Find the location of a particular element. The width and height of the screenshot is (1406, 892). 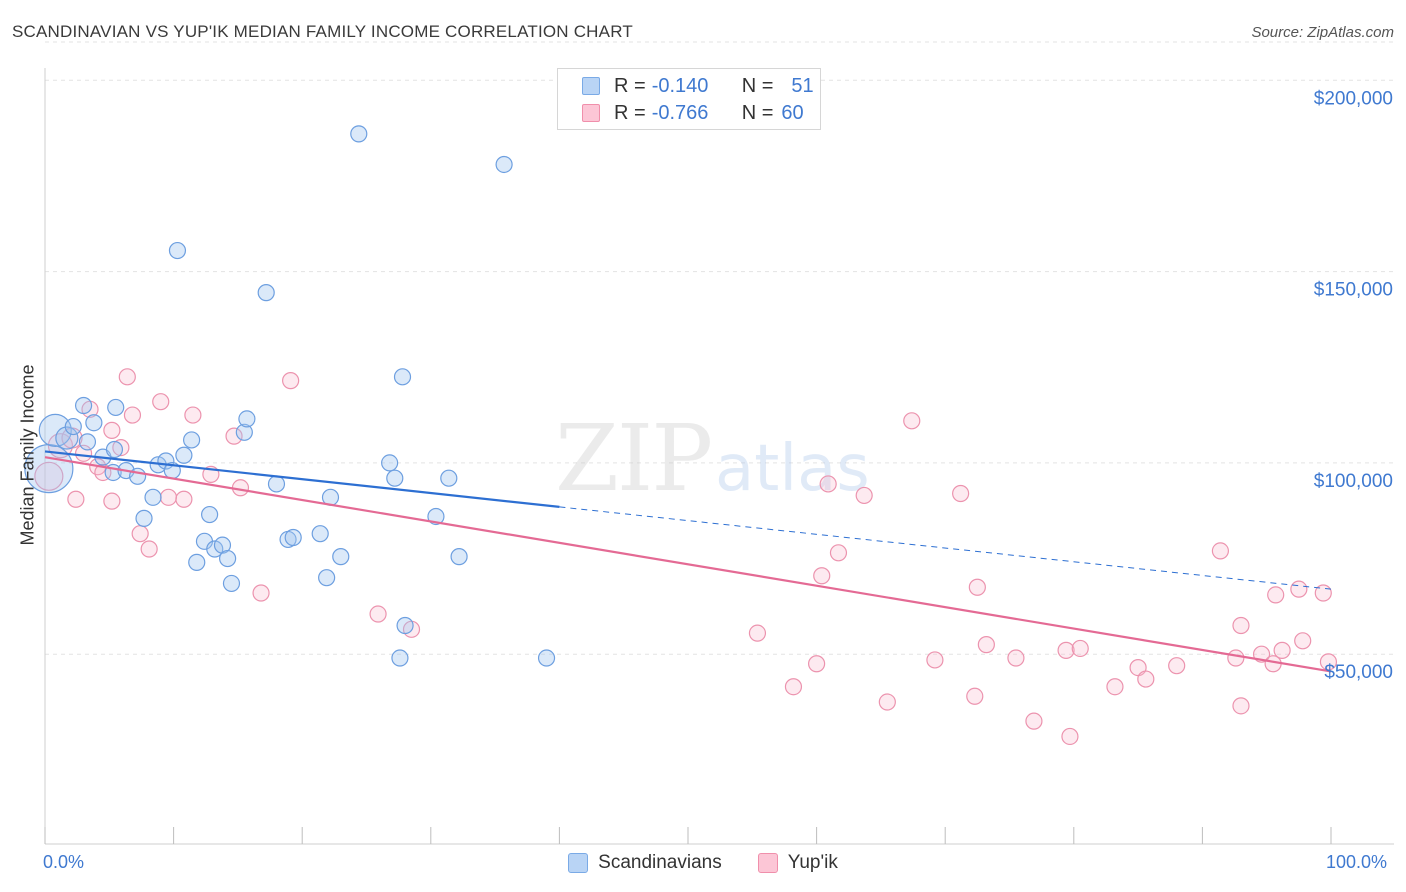

y-tick-labels: $50,000 $100,000 $150,000 $200,000 is located at coordinates (1353, 385).